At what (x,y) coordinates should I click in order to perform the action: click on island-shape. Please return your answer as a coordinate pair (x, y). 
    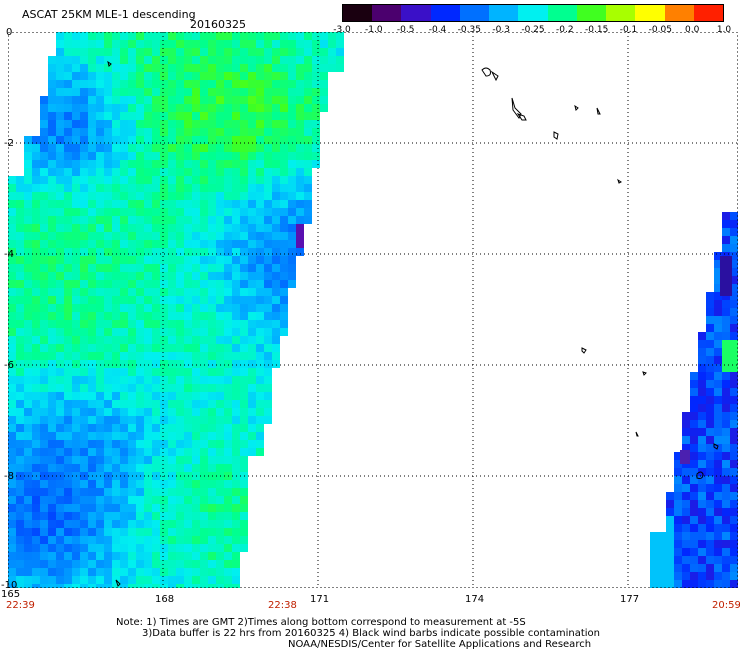
    Looking at the image, I should click on (619, 181).